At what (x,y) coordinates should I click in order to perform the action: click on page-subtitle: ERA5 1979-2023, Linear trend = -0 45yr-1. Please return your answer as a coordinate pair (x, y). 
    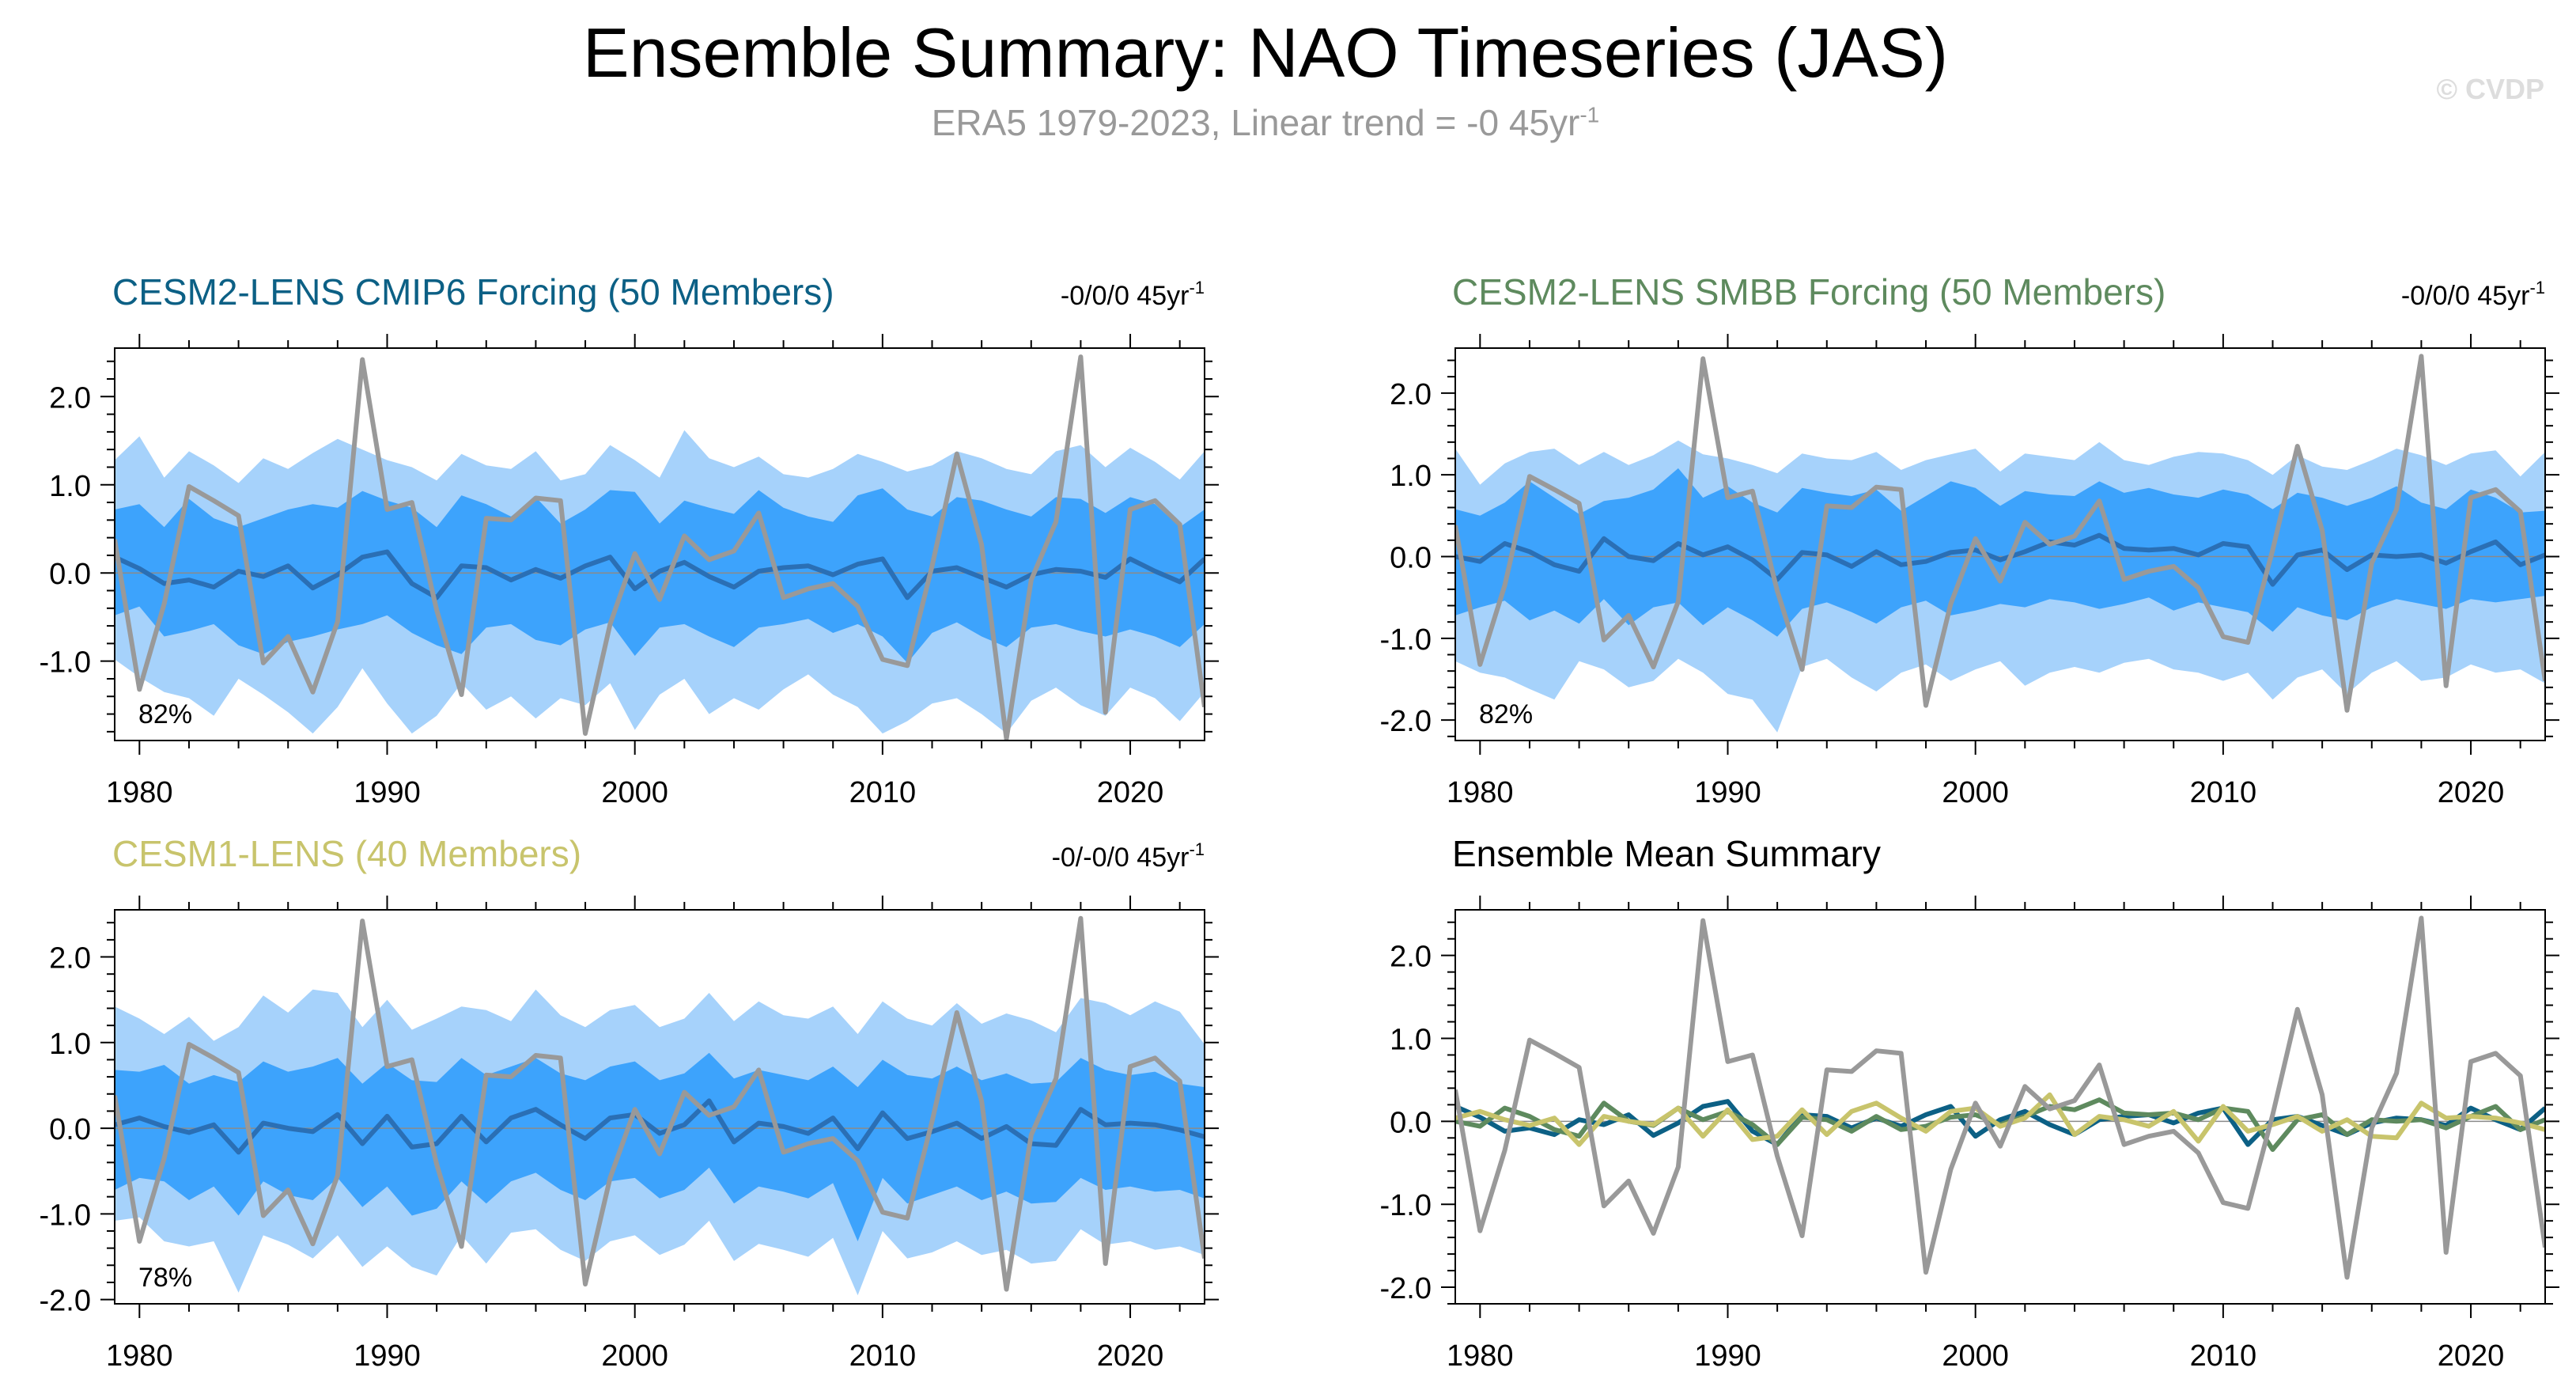
    Looking at the image, I should click on (1265, 122).